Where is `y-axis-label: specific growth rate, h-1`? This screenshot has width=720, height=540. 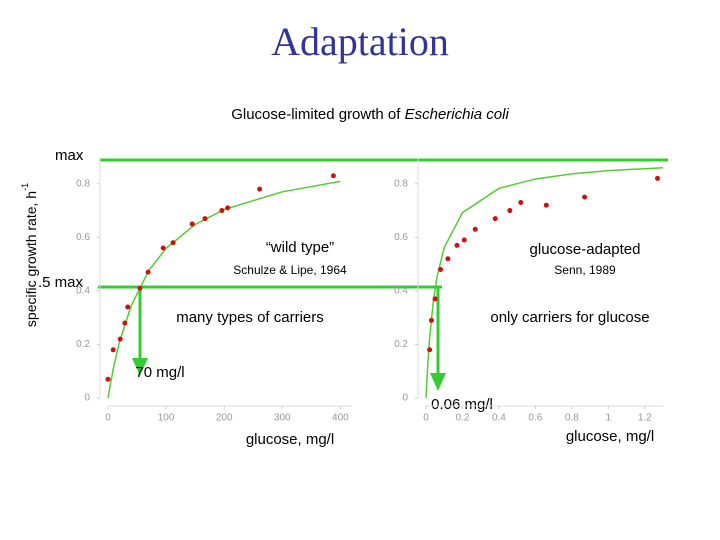 y-axis-label: specific growth rate, h-1 is located at coordinates (29, 255).